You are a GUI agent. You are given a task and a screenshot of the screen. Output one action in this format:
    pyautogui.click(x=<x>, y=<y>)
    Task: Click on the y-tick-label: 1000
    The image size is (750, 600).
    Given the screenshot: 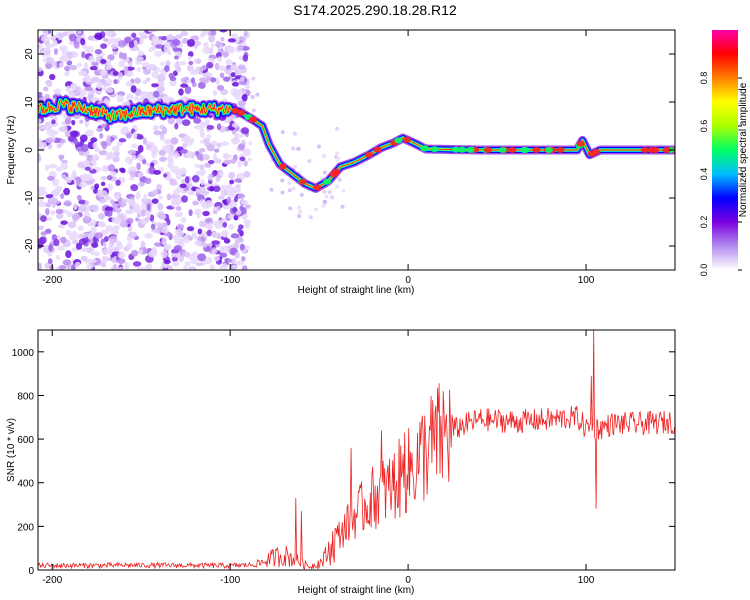 What is the action you would take?
    pyautogui.click(x=23, y=353)
    